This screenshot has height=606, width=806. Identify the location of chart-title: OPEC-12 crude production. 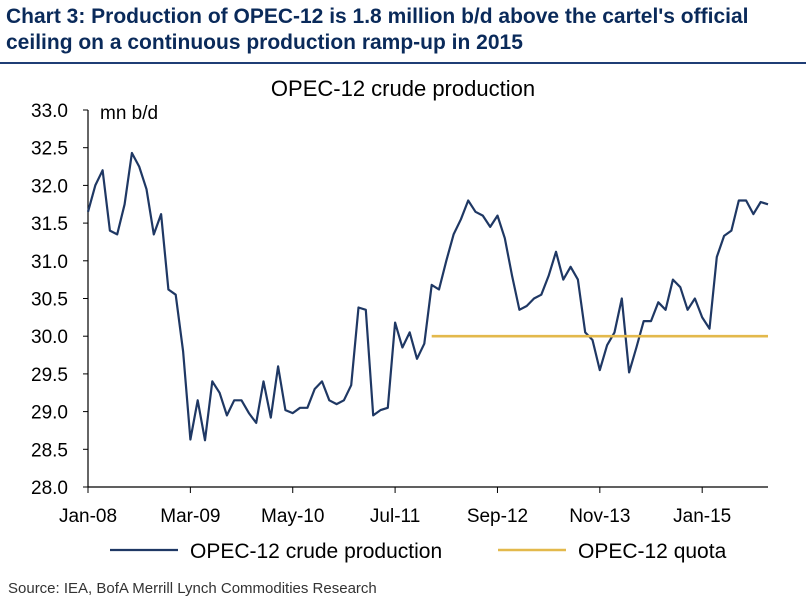
(403, 88).